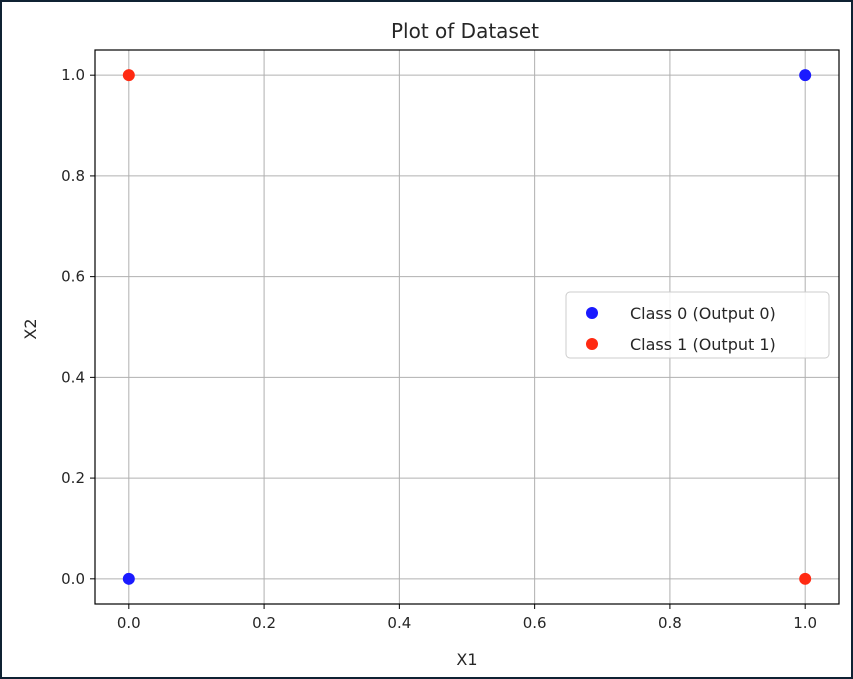 The width and height of the screenshot is (853, 679). What do you see at coordinates (703, 344) in the screenshot?
I see `legend-label-class-1: Class 1 (Output 1)` at bounding box center [703, 344].